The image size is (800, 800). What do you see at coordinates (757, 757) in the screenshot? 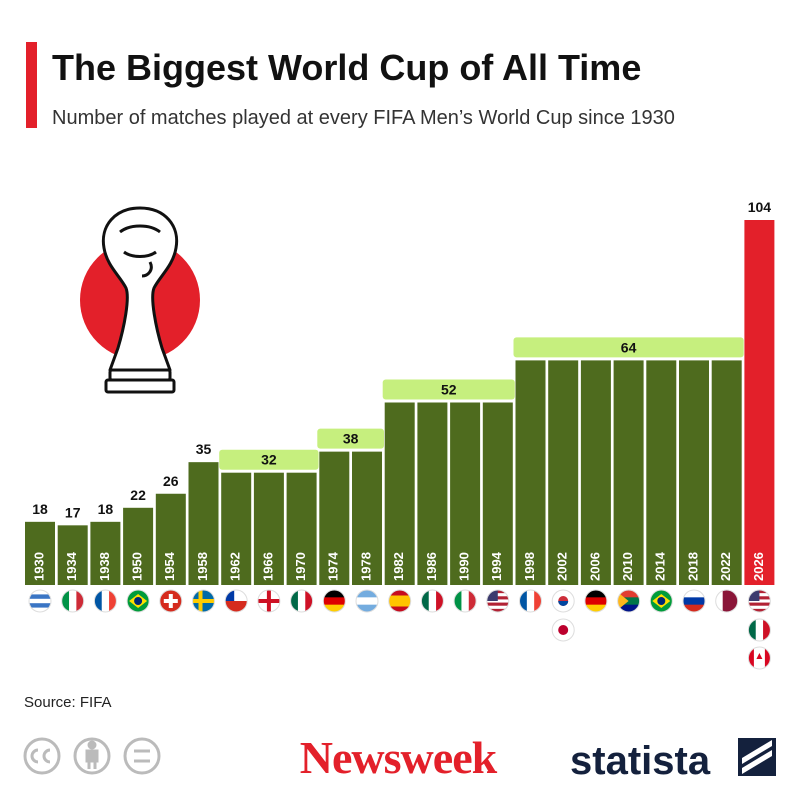
I see `statista-mark` at bounding box center [757, 757].